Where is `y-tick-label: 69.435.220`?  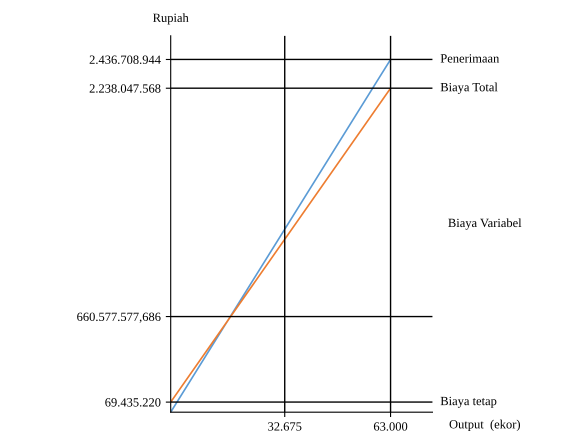 y-tick-label: 69.435.220 is located at coordinates (132, 402).